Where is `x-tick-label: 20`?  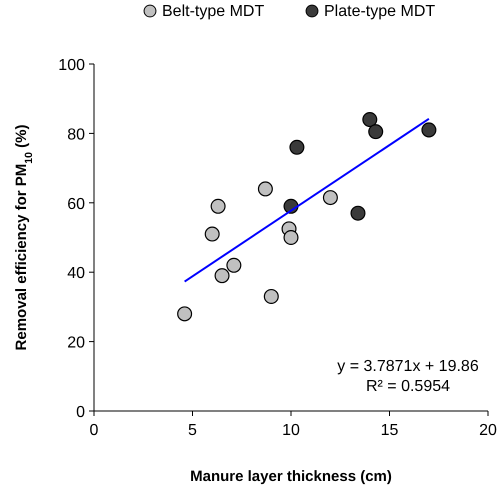
x-tick-label: 20 is located at coordinates (488, 430).